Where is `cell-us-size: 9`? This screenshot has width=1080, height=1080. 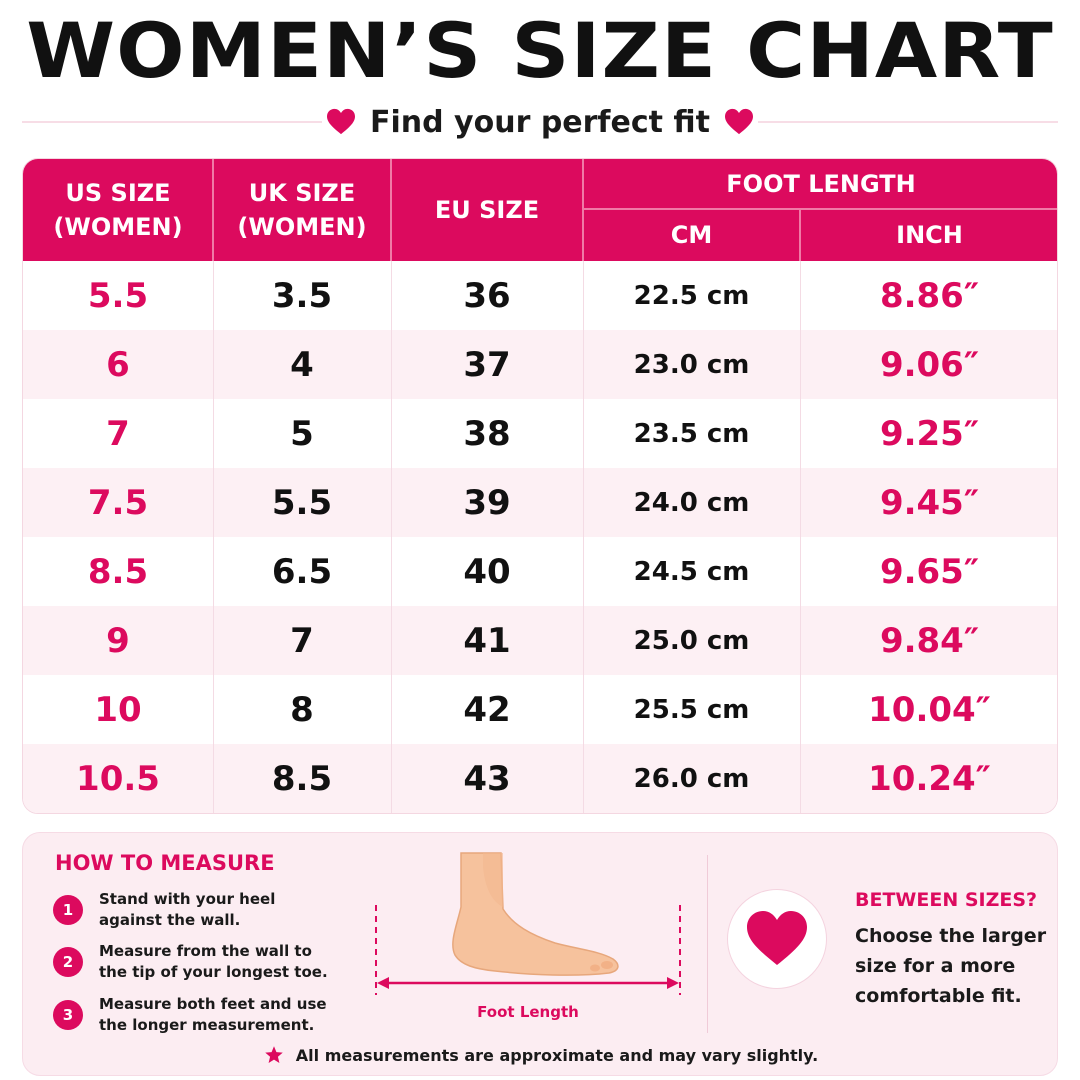 cell-us-size: 9 is located at coordinates (118, 640).